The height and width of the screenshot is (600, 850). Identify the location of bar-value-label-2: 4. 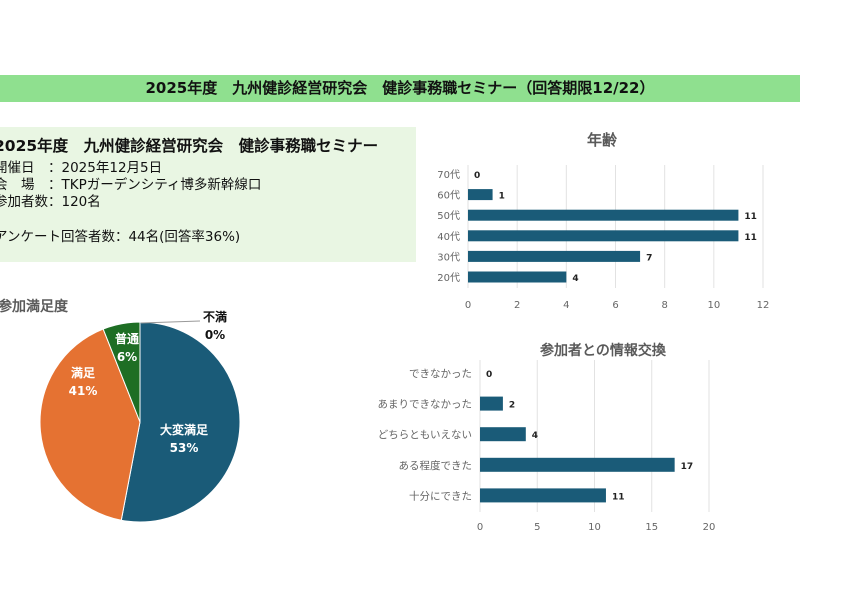
(535, 436).